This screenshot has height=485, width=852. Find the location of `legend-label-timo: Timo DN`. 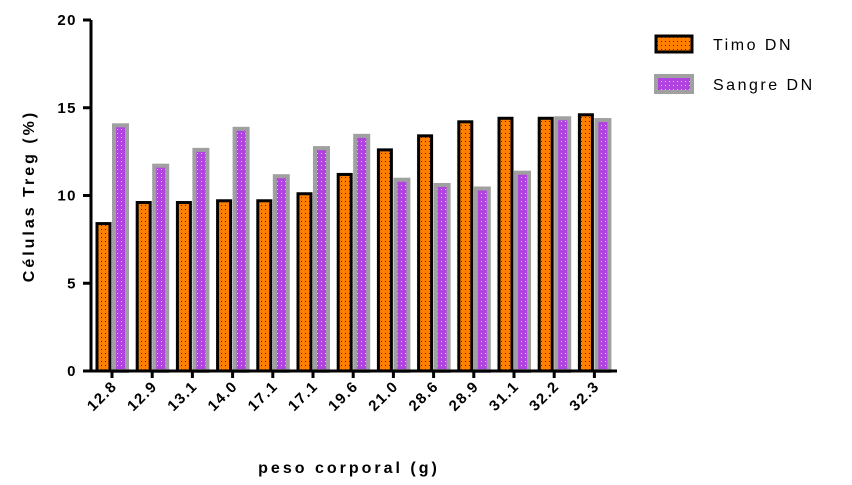

legend-label-timo: Timo DN is located at coordinates (753, 45).